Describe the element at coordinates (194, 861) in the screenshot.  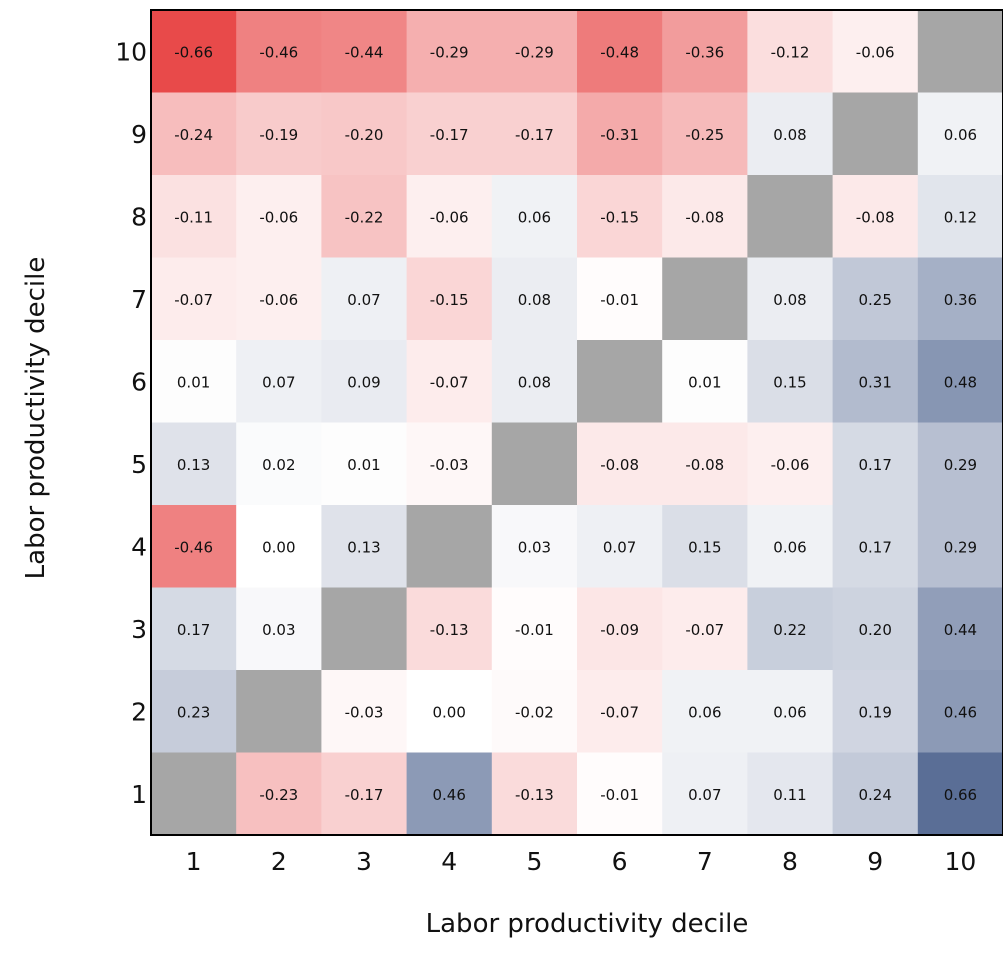
I see `x-tick-label: 1` at that location.